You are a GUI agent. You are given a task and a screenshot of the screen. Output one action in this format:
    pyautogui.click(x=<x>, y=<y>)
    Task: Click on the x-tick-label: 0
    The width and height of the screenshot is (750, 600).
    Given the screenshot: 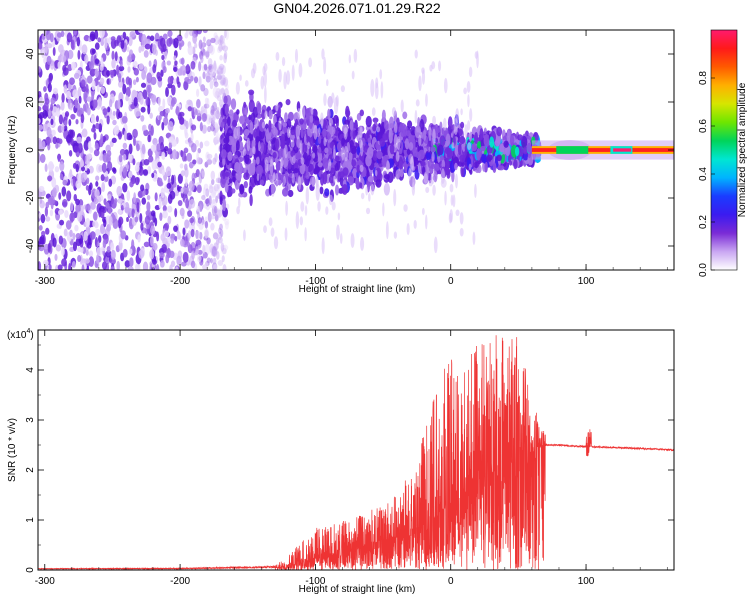 What is the action you would take?
    pyautogui.click(x=451, y=581)
    